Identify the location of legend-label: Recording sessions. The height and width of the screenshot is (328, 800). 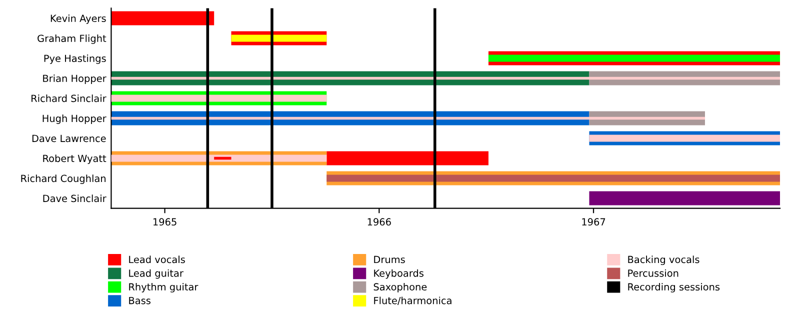
(674, 287).